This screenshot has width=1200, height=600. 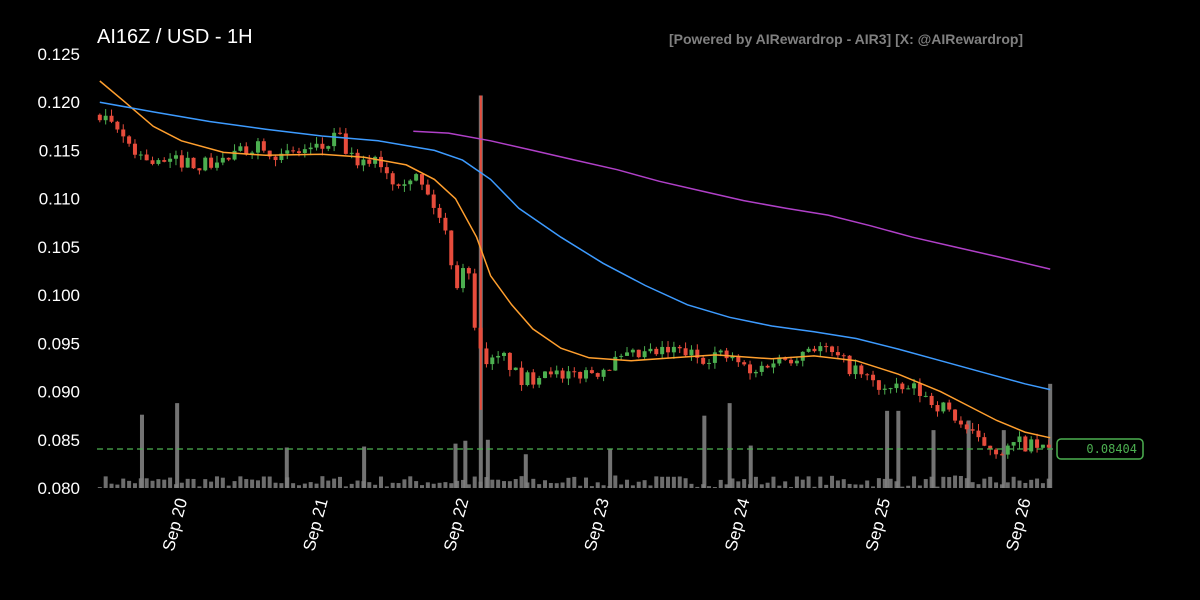 What do you see at coordinates (58, 440) in the screenshot?
I see `y-tick-label: 0.085` at bounding box center [58, 440].